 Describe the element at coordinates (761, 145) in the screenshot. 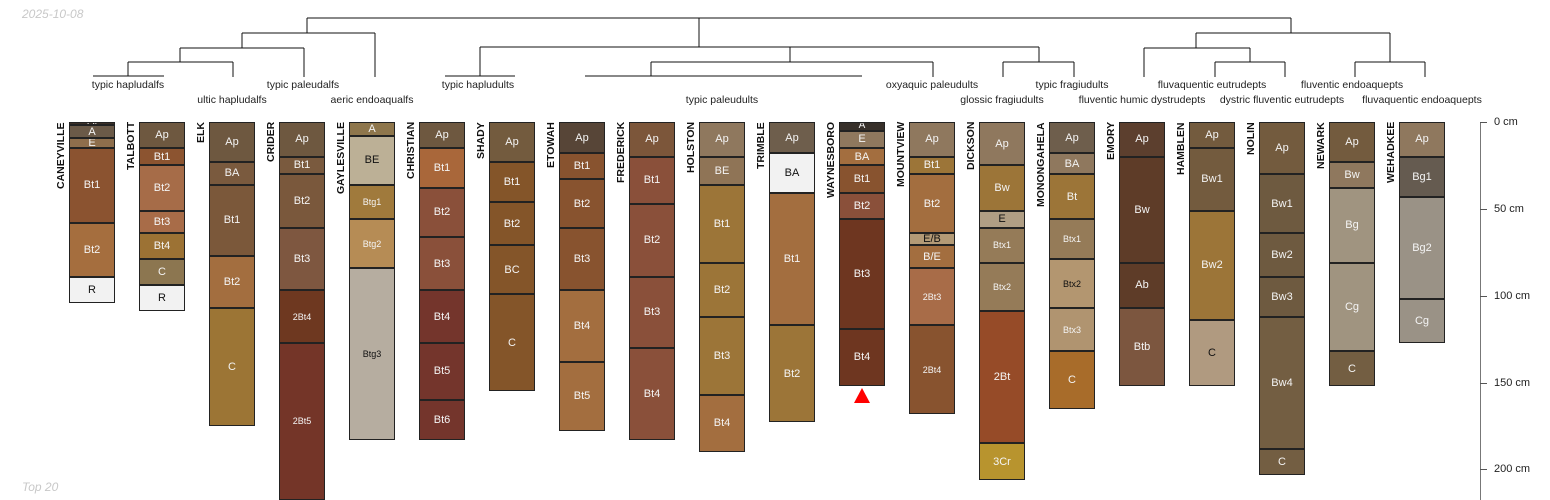

I see `profile-name: TRIMBLE` at that location.